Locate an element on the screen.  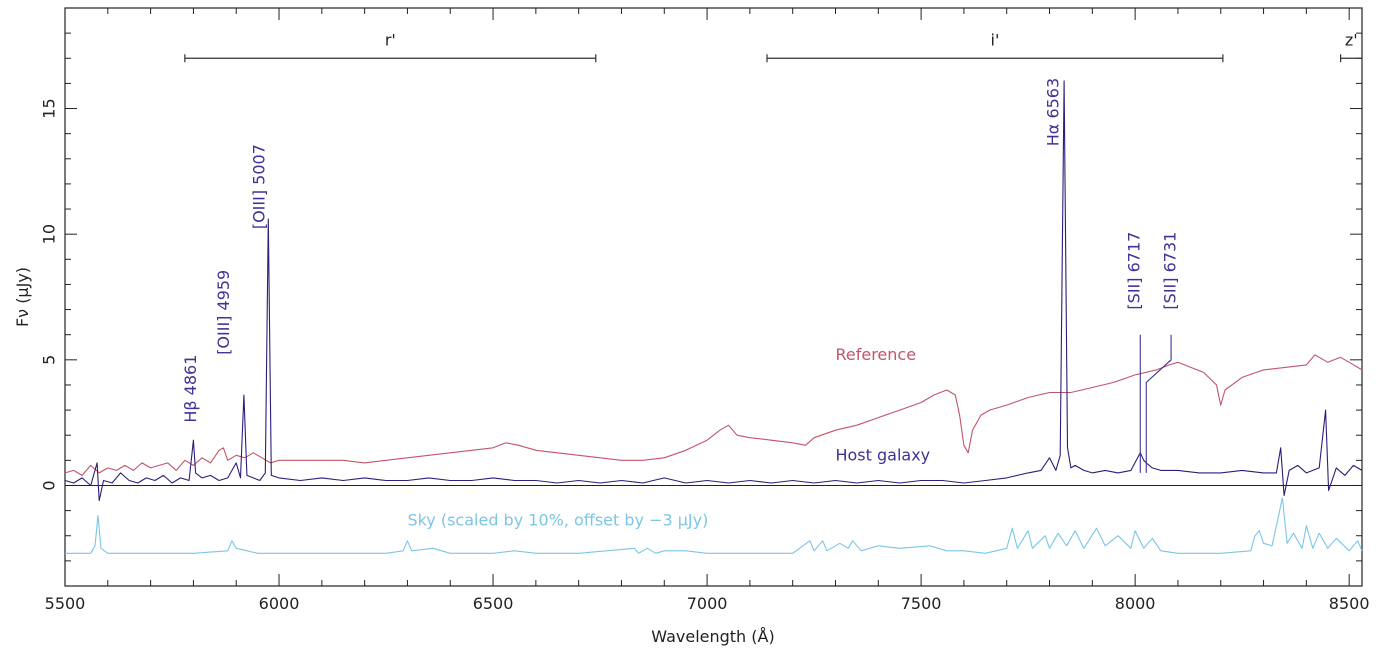
x-tick-label: 8500 is located at coordinates (1349, 603).